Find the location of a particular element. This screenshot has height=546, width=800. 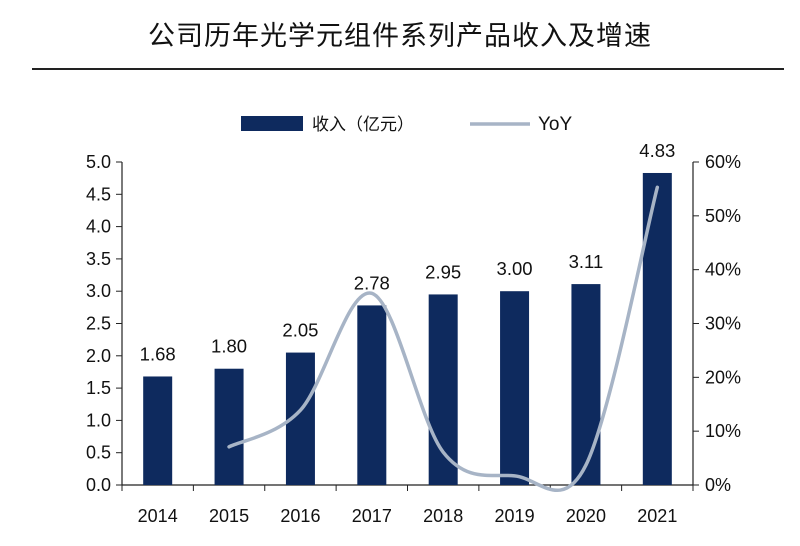

y-left-tick-label: 1.5 is located at coordinates (98, 388).